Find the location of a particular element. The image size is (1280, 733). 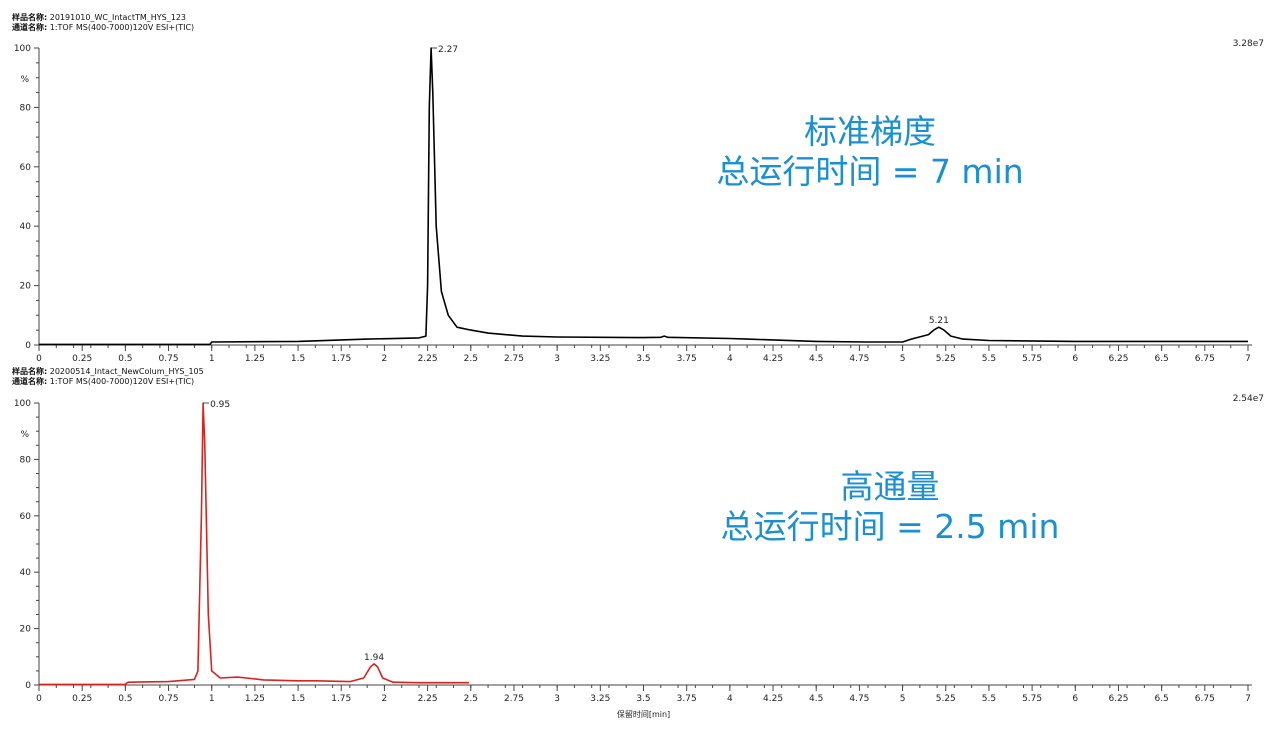

intensity-scale-label: 3.28e7 is located at coordinates (1248, 44).